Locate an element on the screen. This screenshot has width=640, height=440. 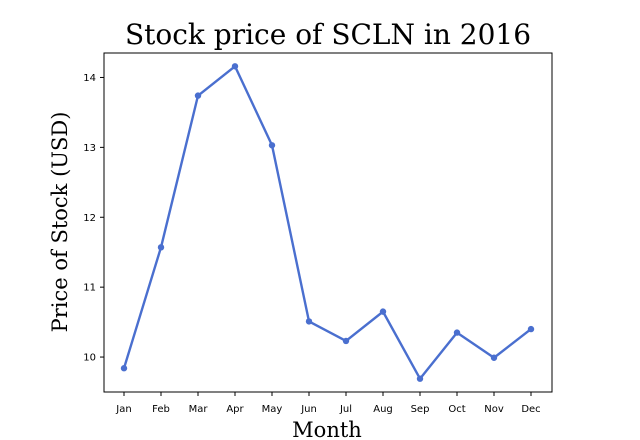
x-tick-label: Jul is located at coordinates (345, 409).